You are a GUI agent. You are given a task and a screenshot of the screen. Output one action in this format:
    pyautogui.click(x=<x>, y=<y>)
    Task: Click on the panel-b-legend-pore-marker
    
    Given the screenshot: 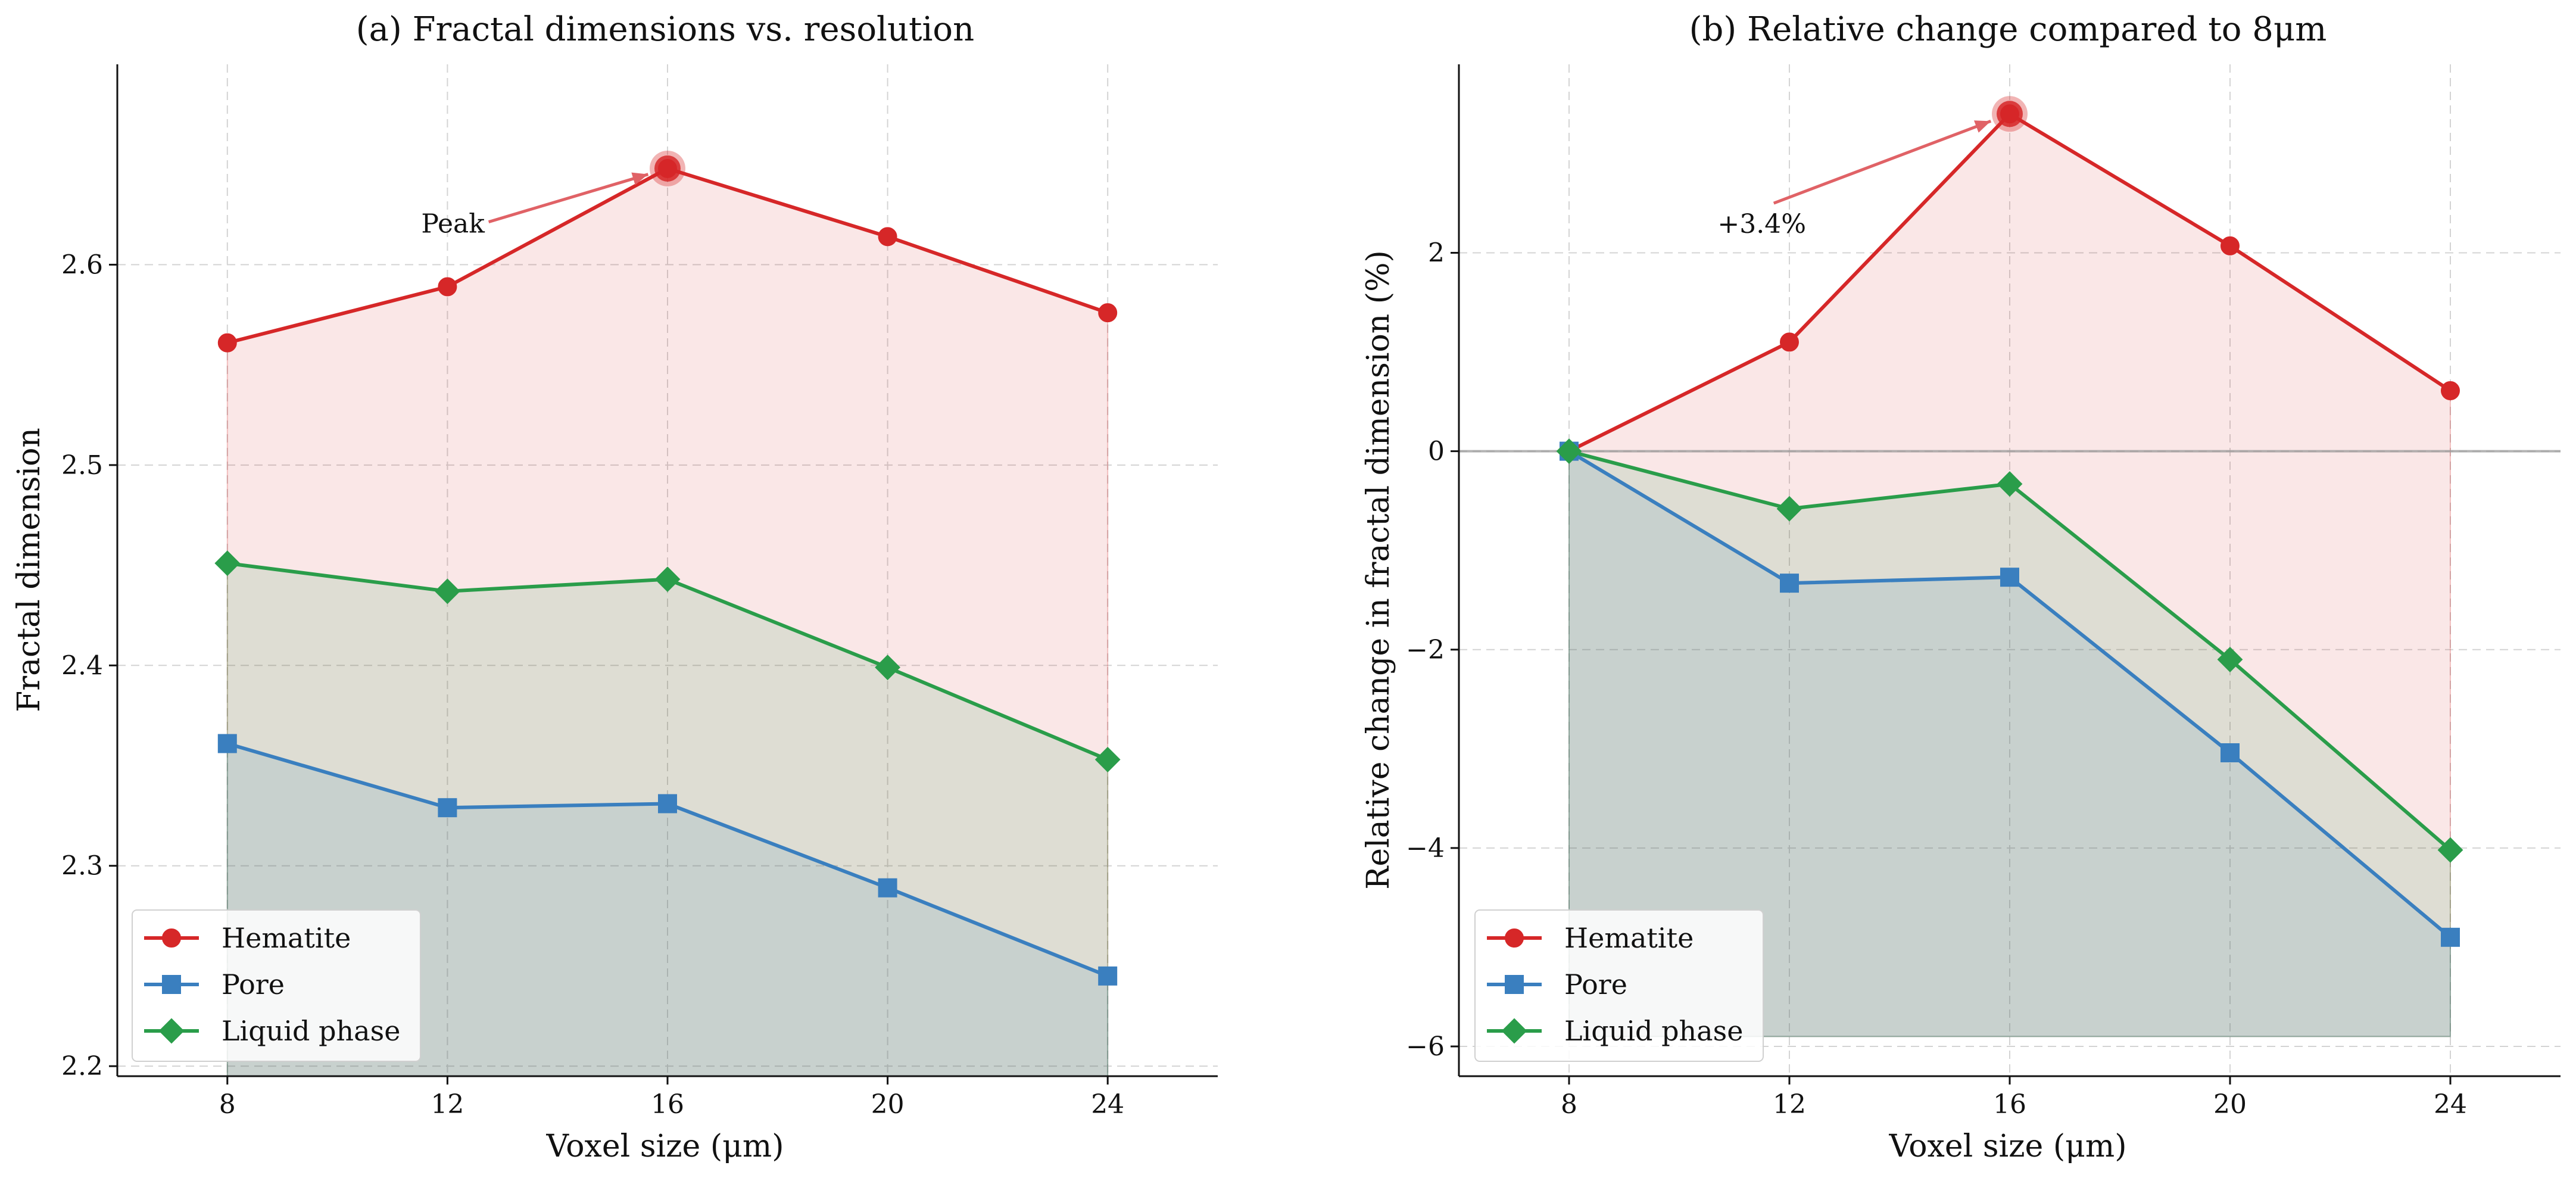 What is the action you would take?
    pyautogui.click(x=1514, y=984)
    